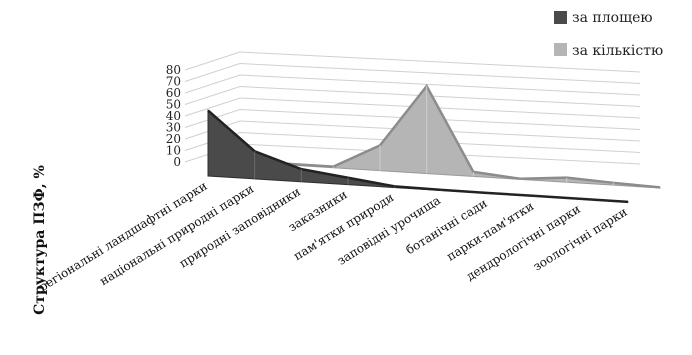 Image resolution: width=692 pixels, height=355 pixels. I want to click on y-tick-label: 10, so click(173, 151).